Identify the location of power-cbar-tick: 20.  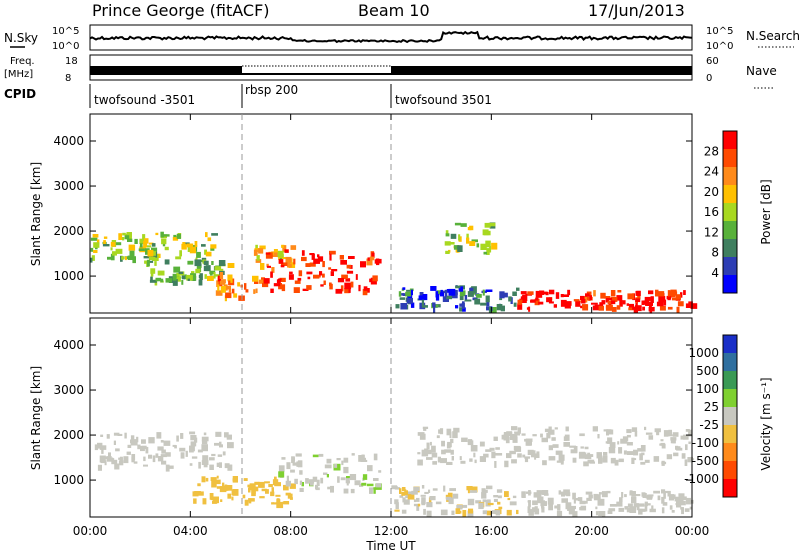
(711, 192).